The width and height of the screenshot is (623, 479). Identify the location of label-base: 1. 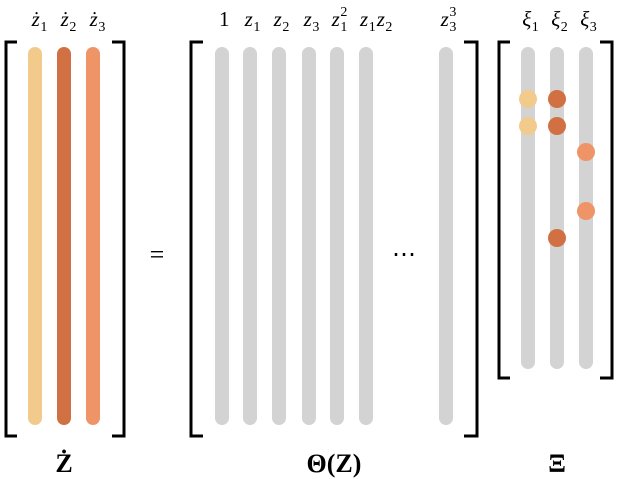
(224, 19).